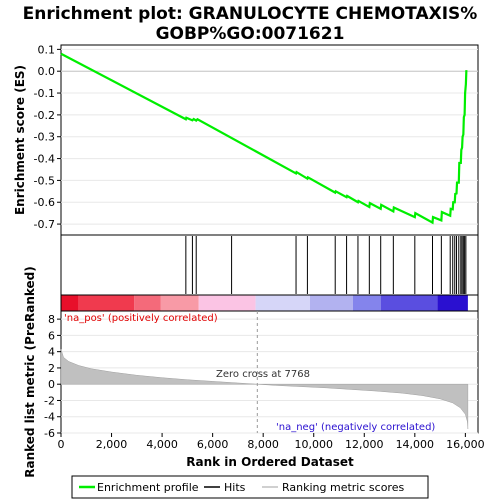 The width and height of the screenshot is (500, 500). What do you see at coordinates (263, 444) in the screenshot?
I see `x-tick-label: 8,000` at bounding box center [263, 444].